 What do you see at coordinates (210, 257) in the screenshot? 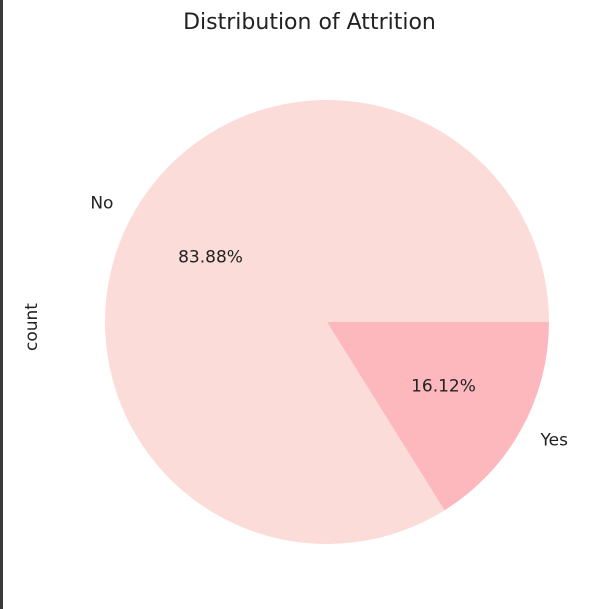
I see `pie-pct-label-no: 83.88%` at bounding box center [210, 257].